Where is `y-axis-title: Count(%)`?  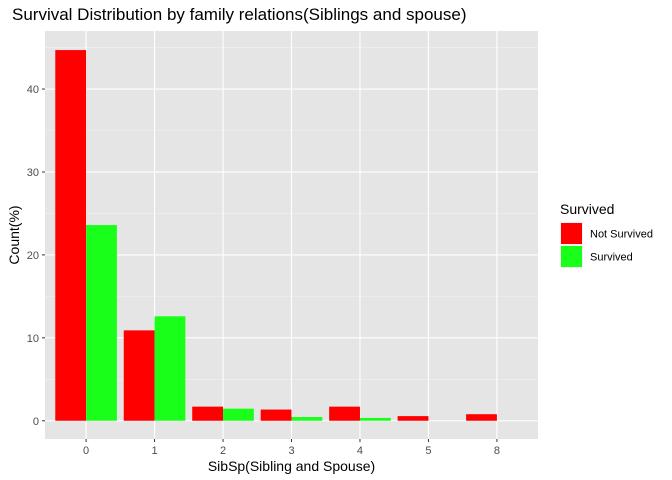
y-axis-title: Count(%) is located at coordinates (14, 234).